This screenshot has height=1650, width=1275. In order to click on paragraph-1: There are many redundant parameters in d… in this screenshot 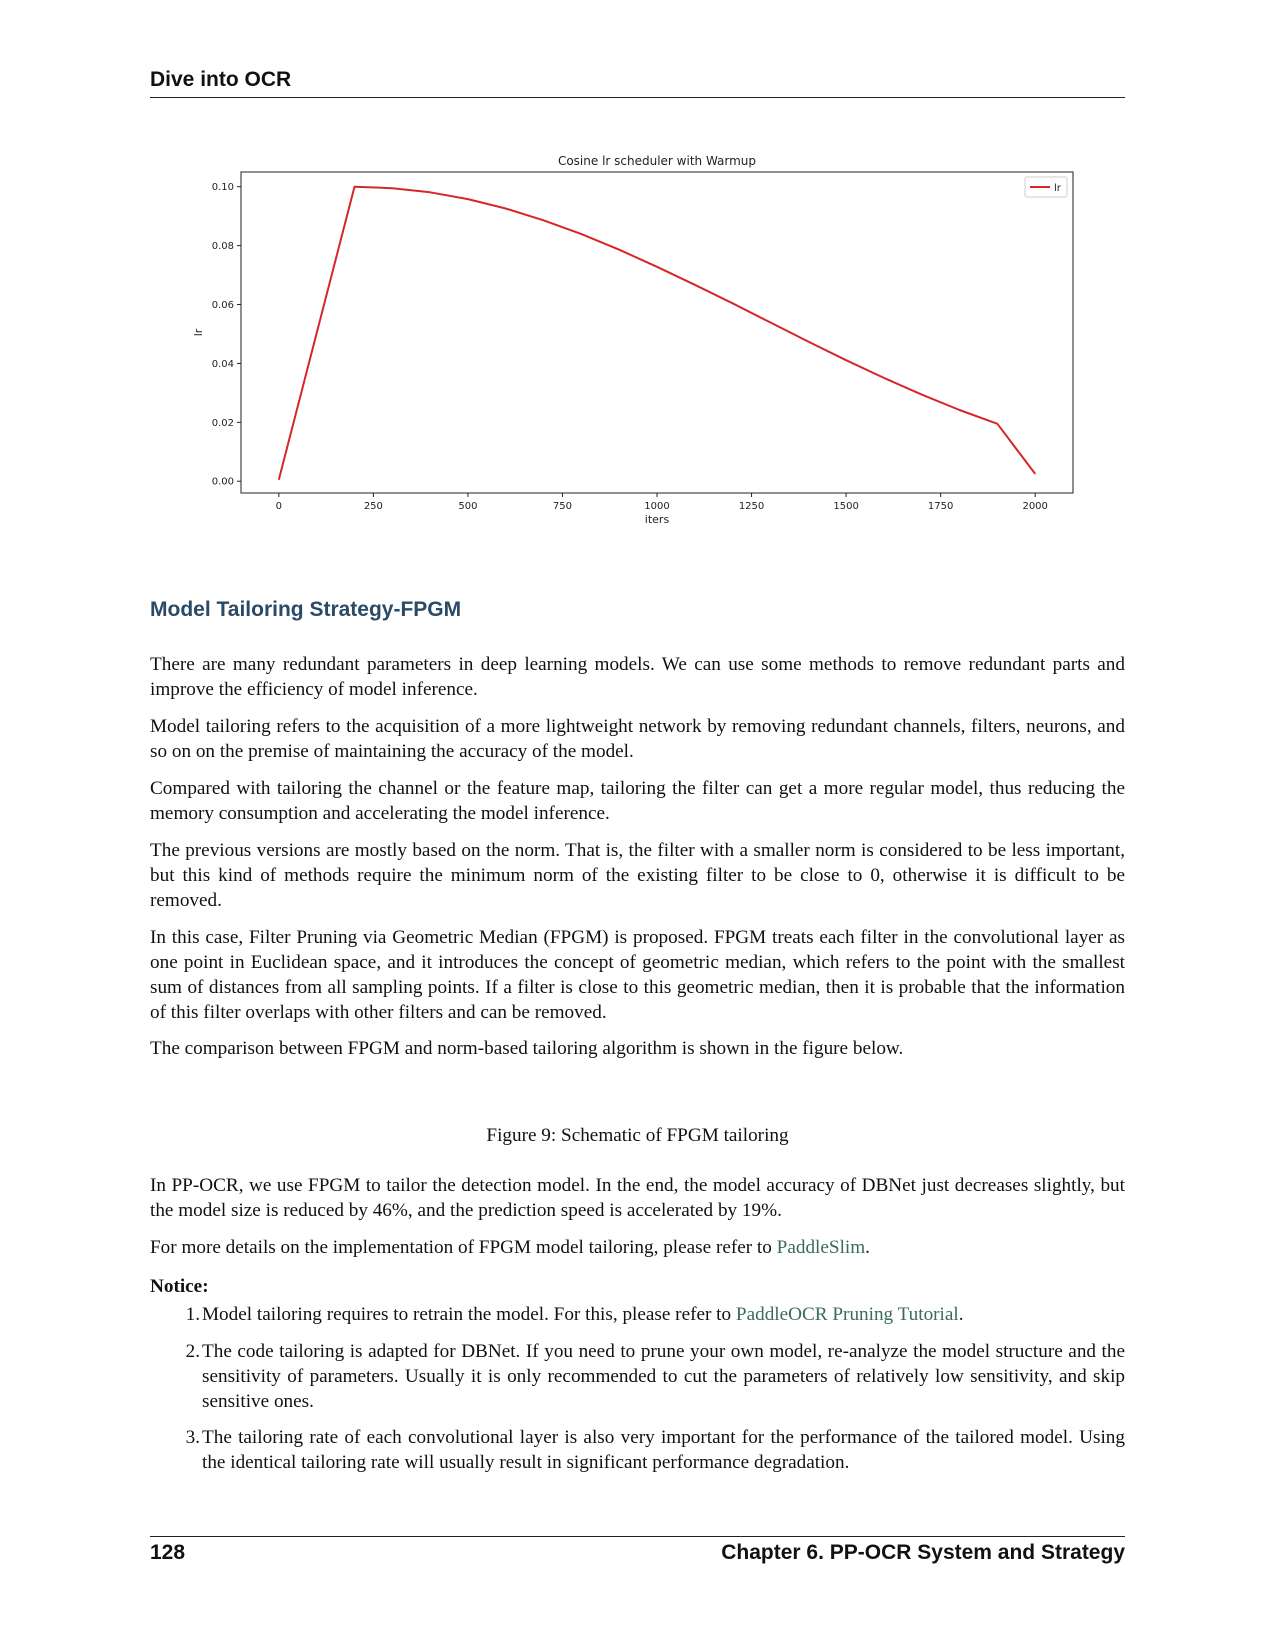, I will do `click(637, 677)`.